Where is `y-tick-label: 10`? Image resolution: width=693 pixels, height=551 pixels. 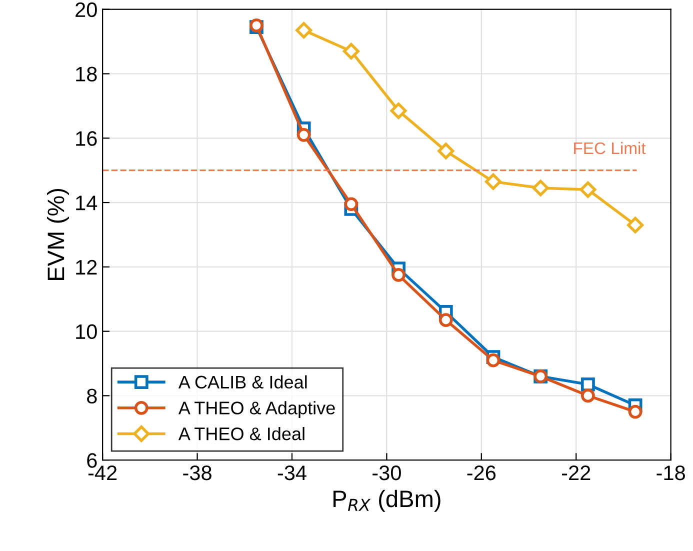 y-tick-label: 10 is located at coordinates (86, 332).